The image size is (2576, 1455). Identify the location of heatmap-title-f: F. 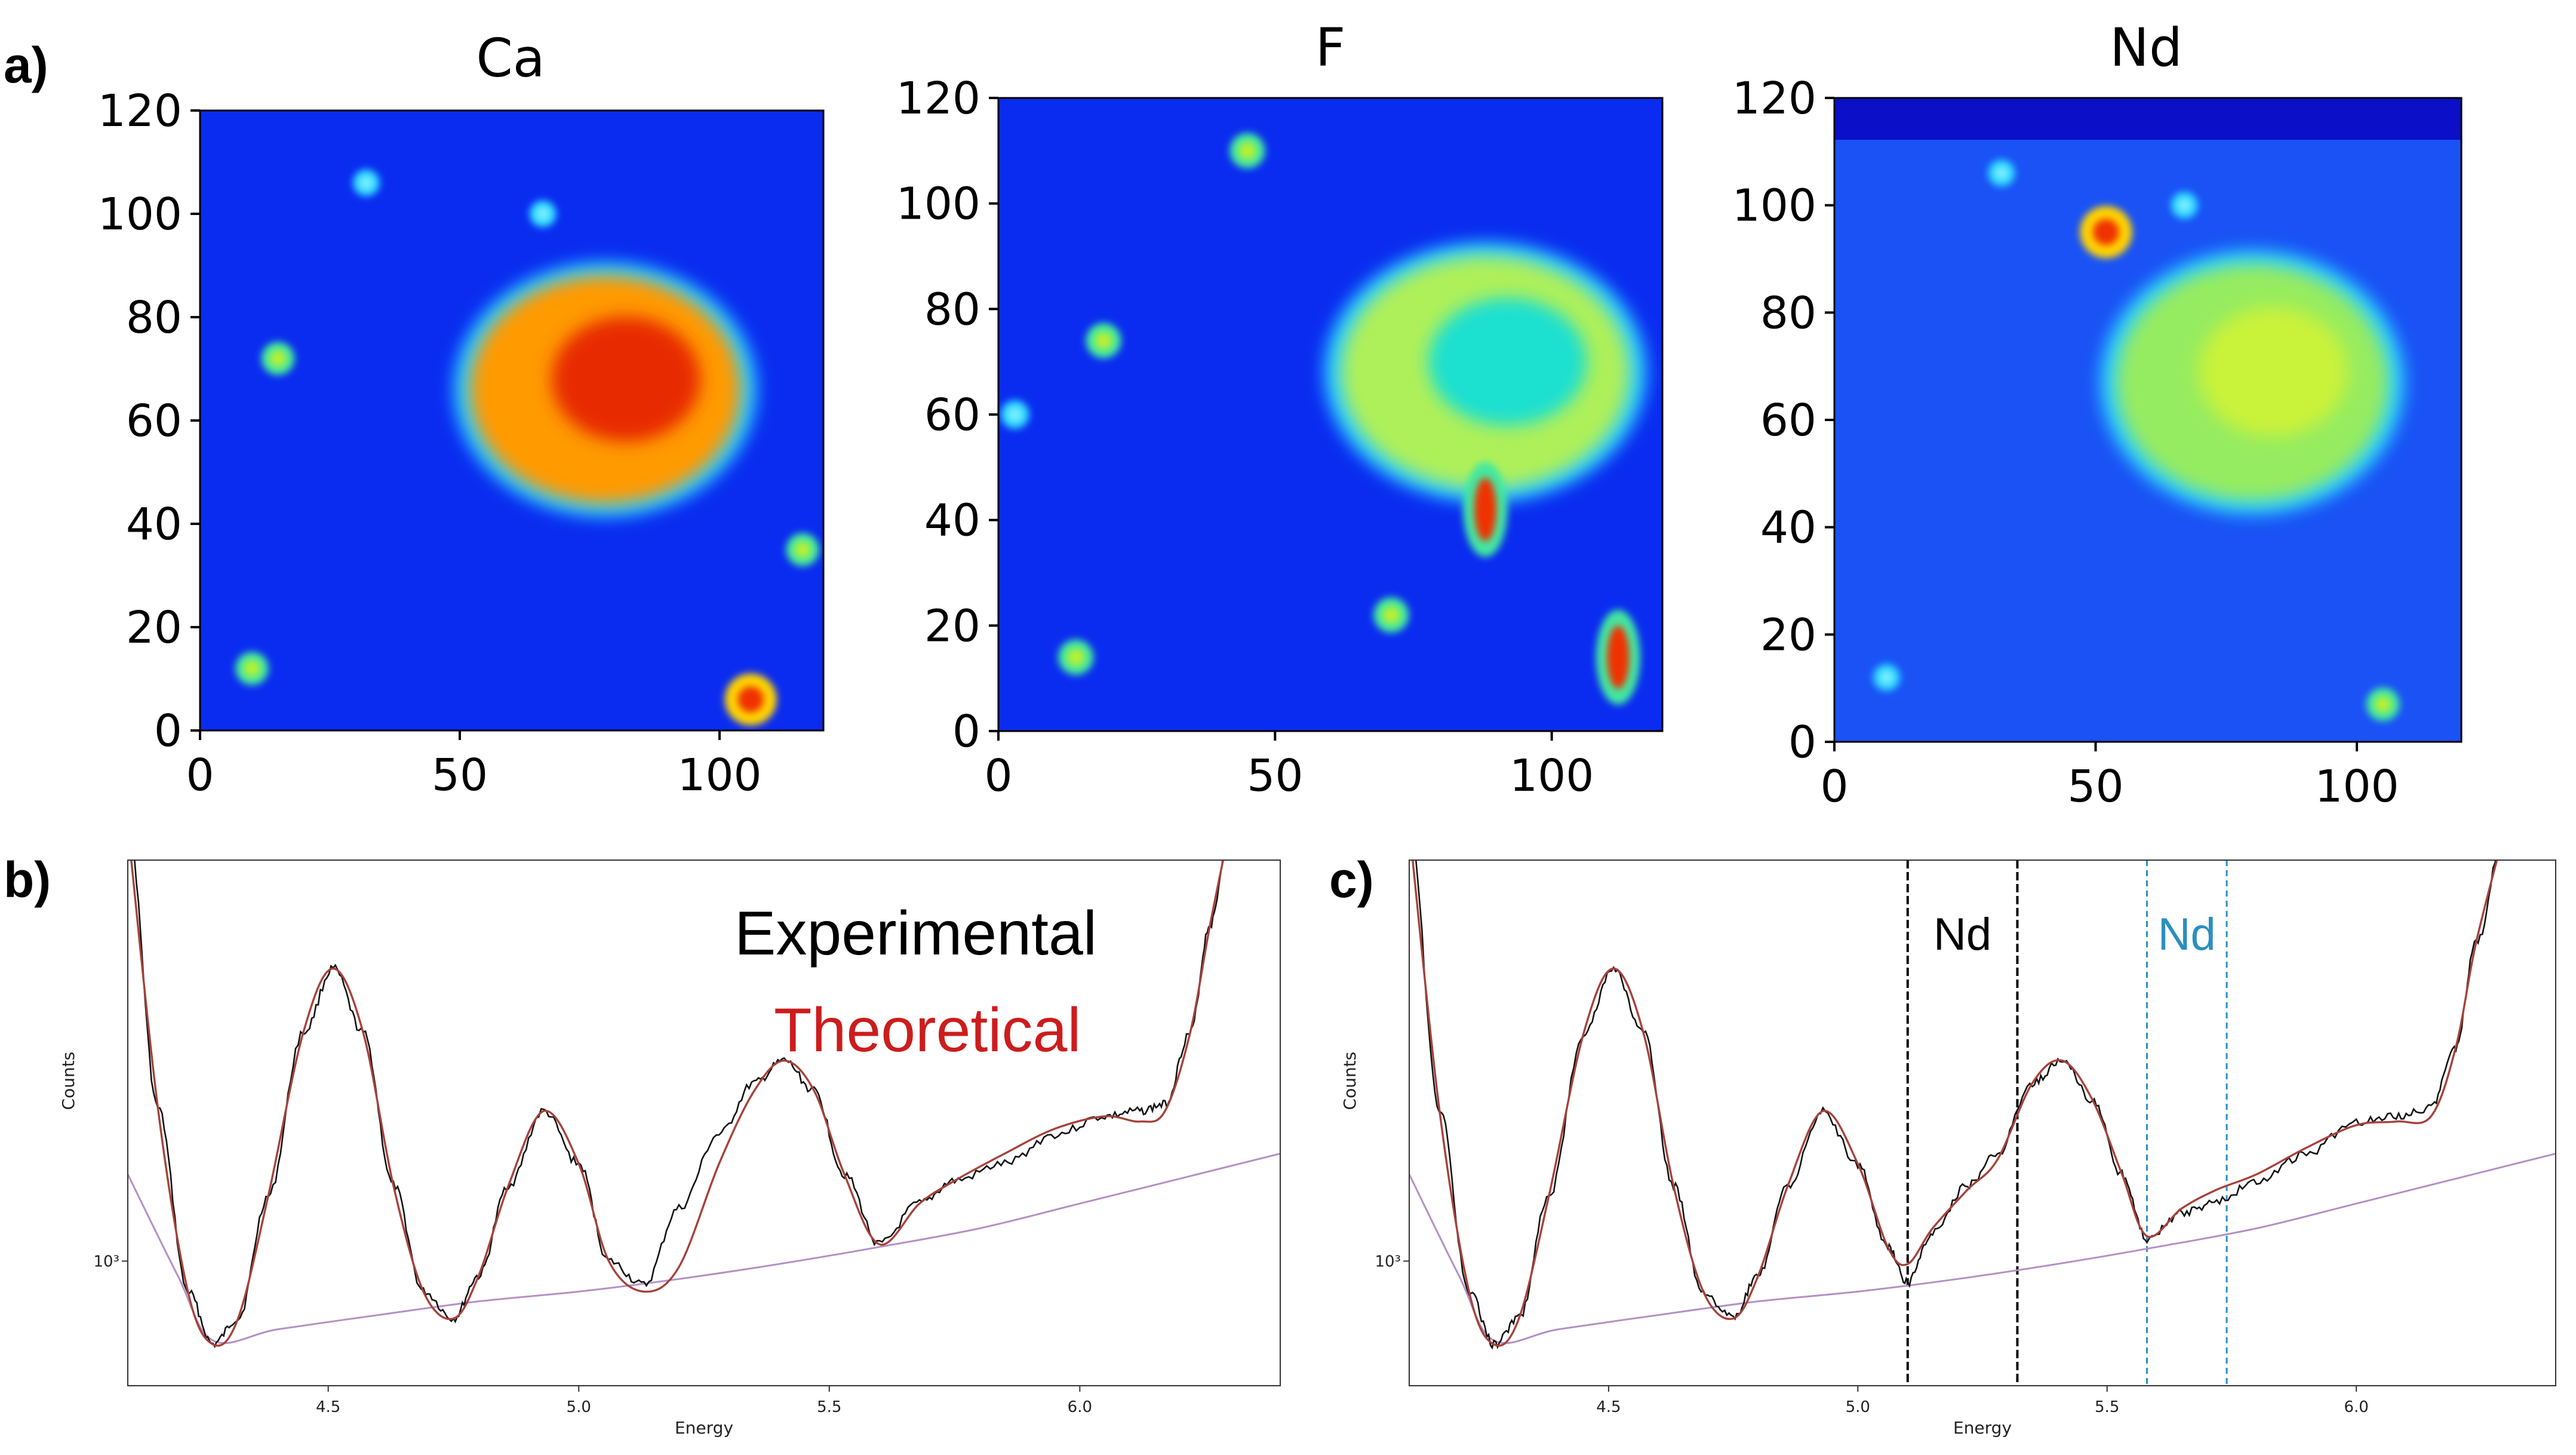
(1330, 47).